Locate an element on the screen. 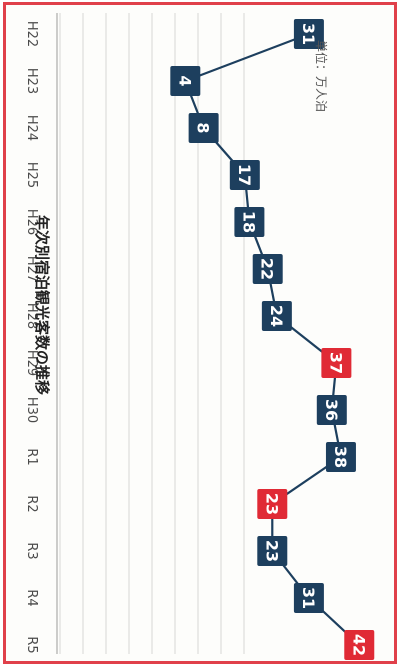 This screenshot has height=667, width=401. x-tick-label: R2 is located at coordinates (31, 503).